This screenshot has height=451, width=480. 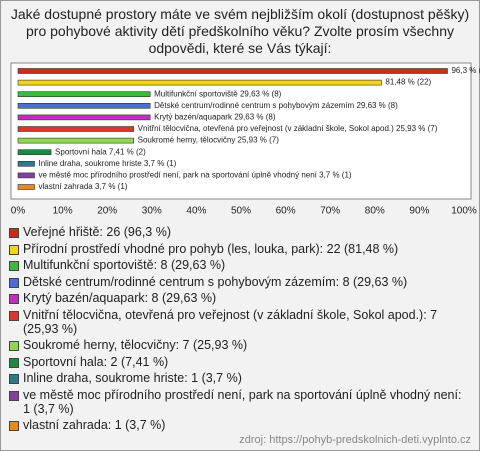 I want to click on x-tick-label: 10%, so click(x=63, y=211).